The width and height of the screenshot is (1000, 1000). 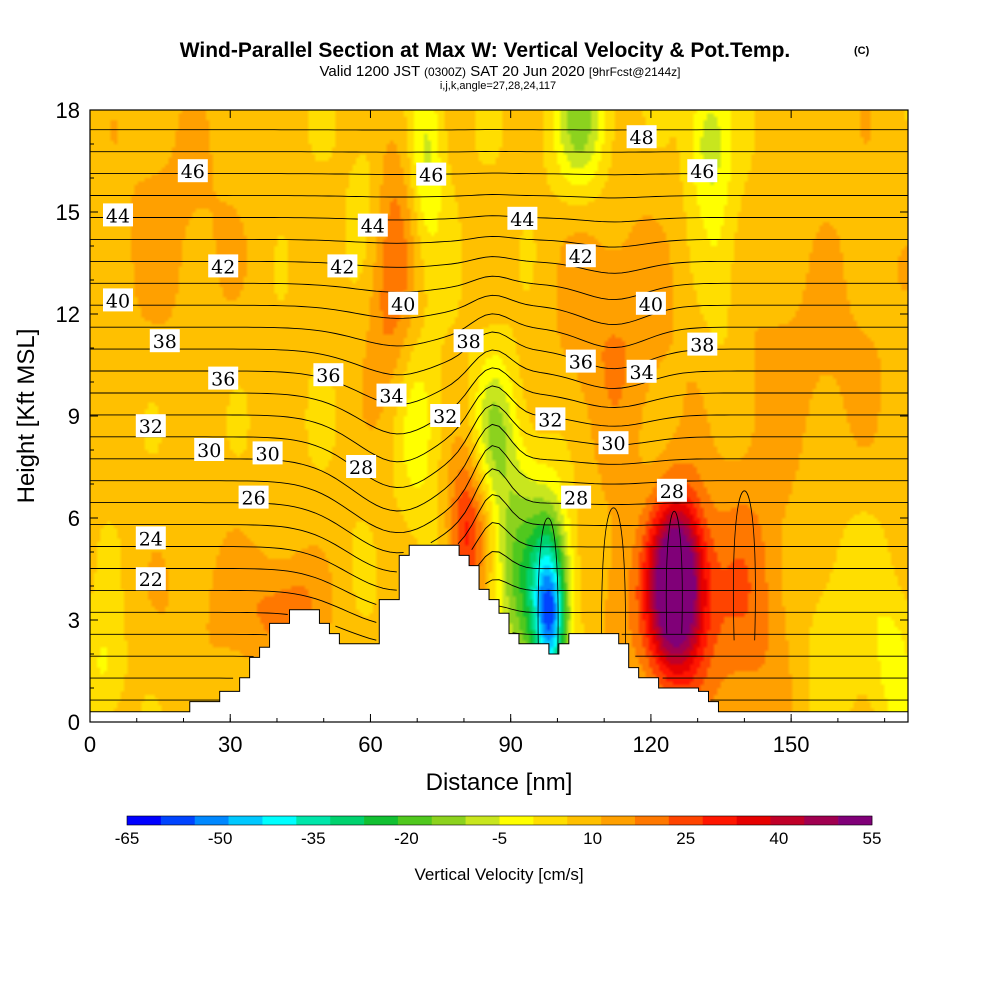 I want to click on title-copyright-mark: (C), so click(x=862, y=51).